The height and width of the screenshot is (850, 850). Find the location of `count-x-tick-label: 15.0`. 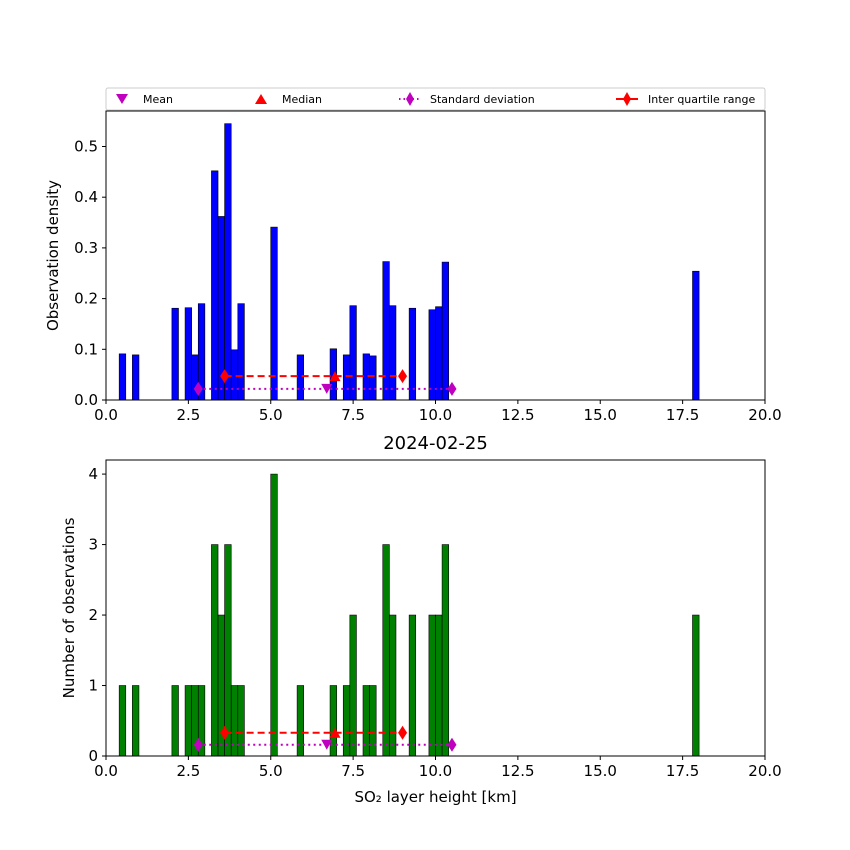

count-x-tick-label: 15.0 is located at coordinates (600, 771).